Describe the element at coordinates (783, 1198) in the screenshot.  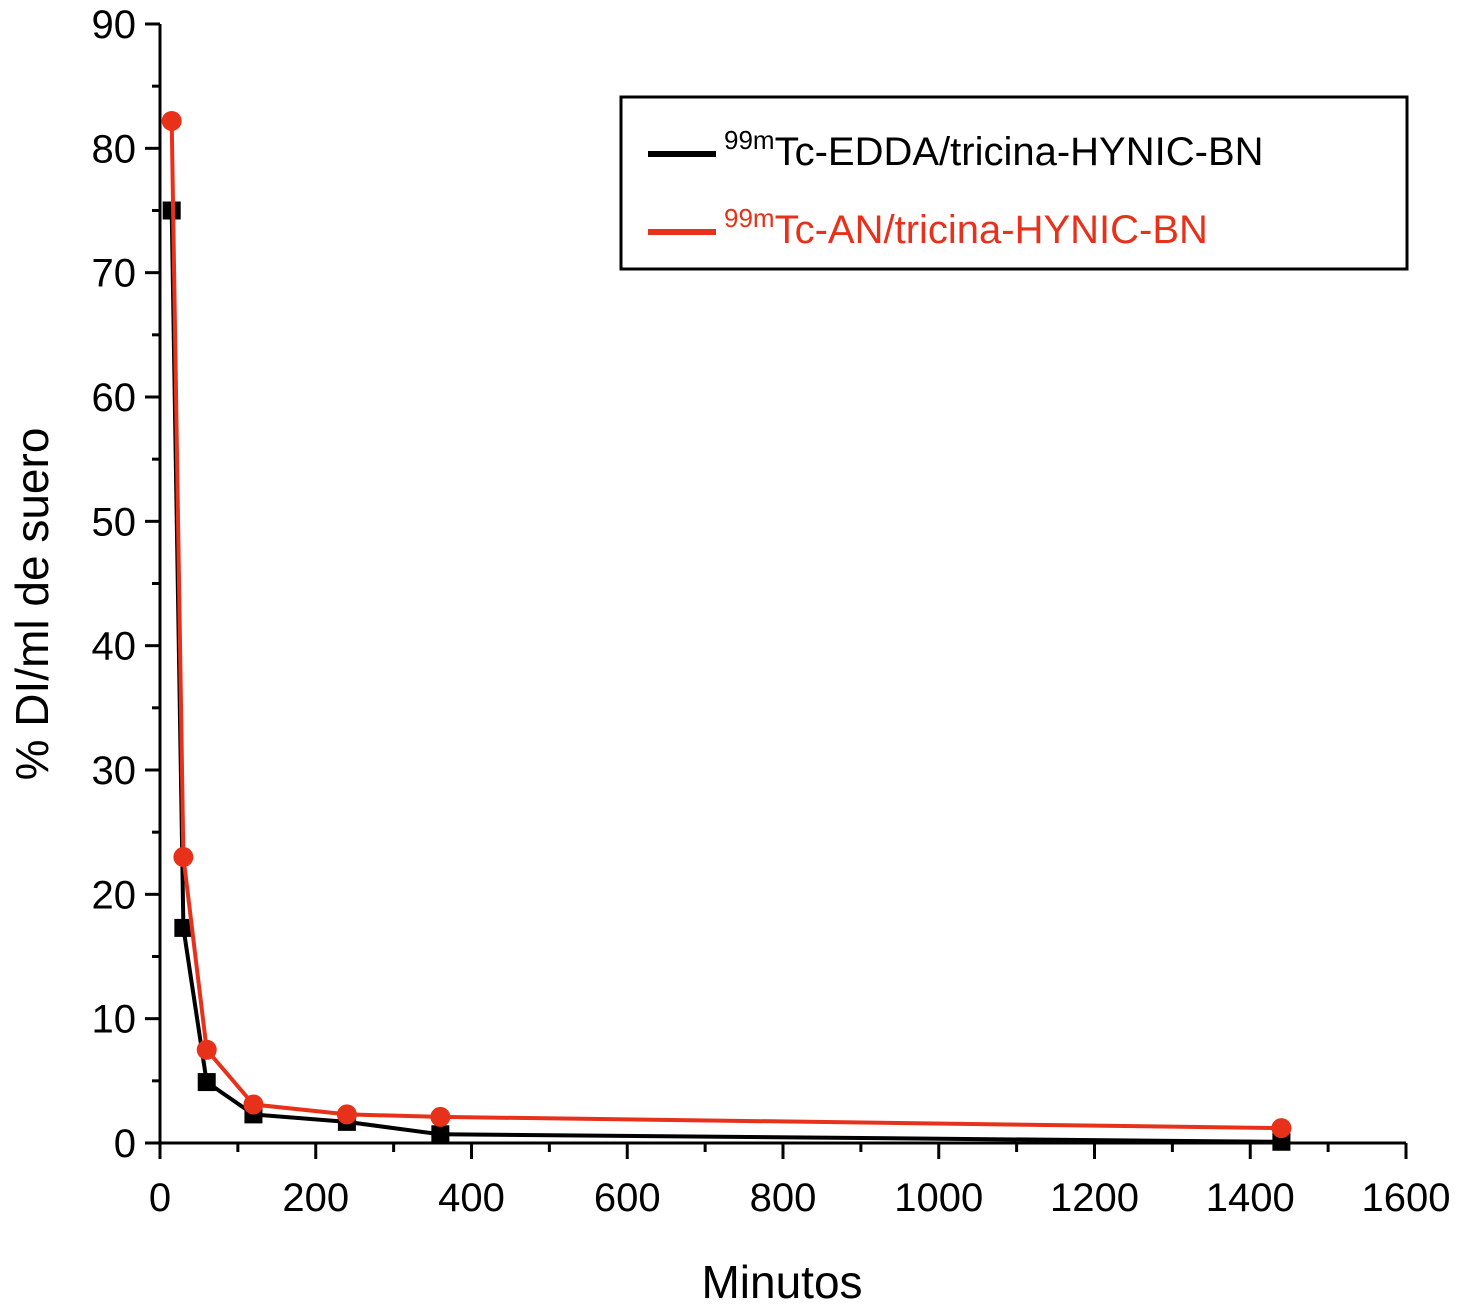
I see `x-tick-label: 800` at that location.